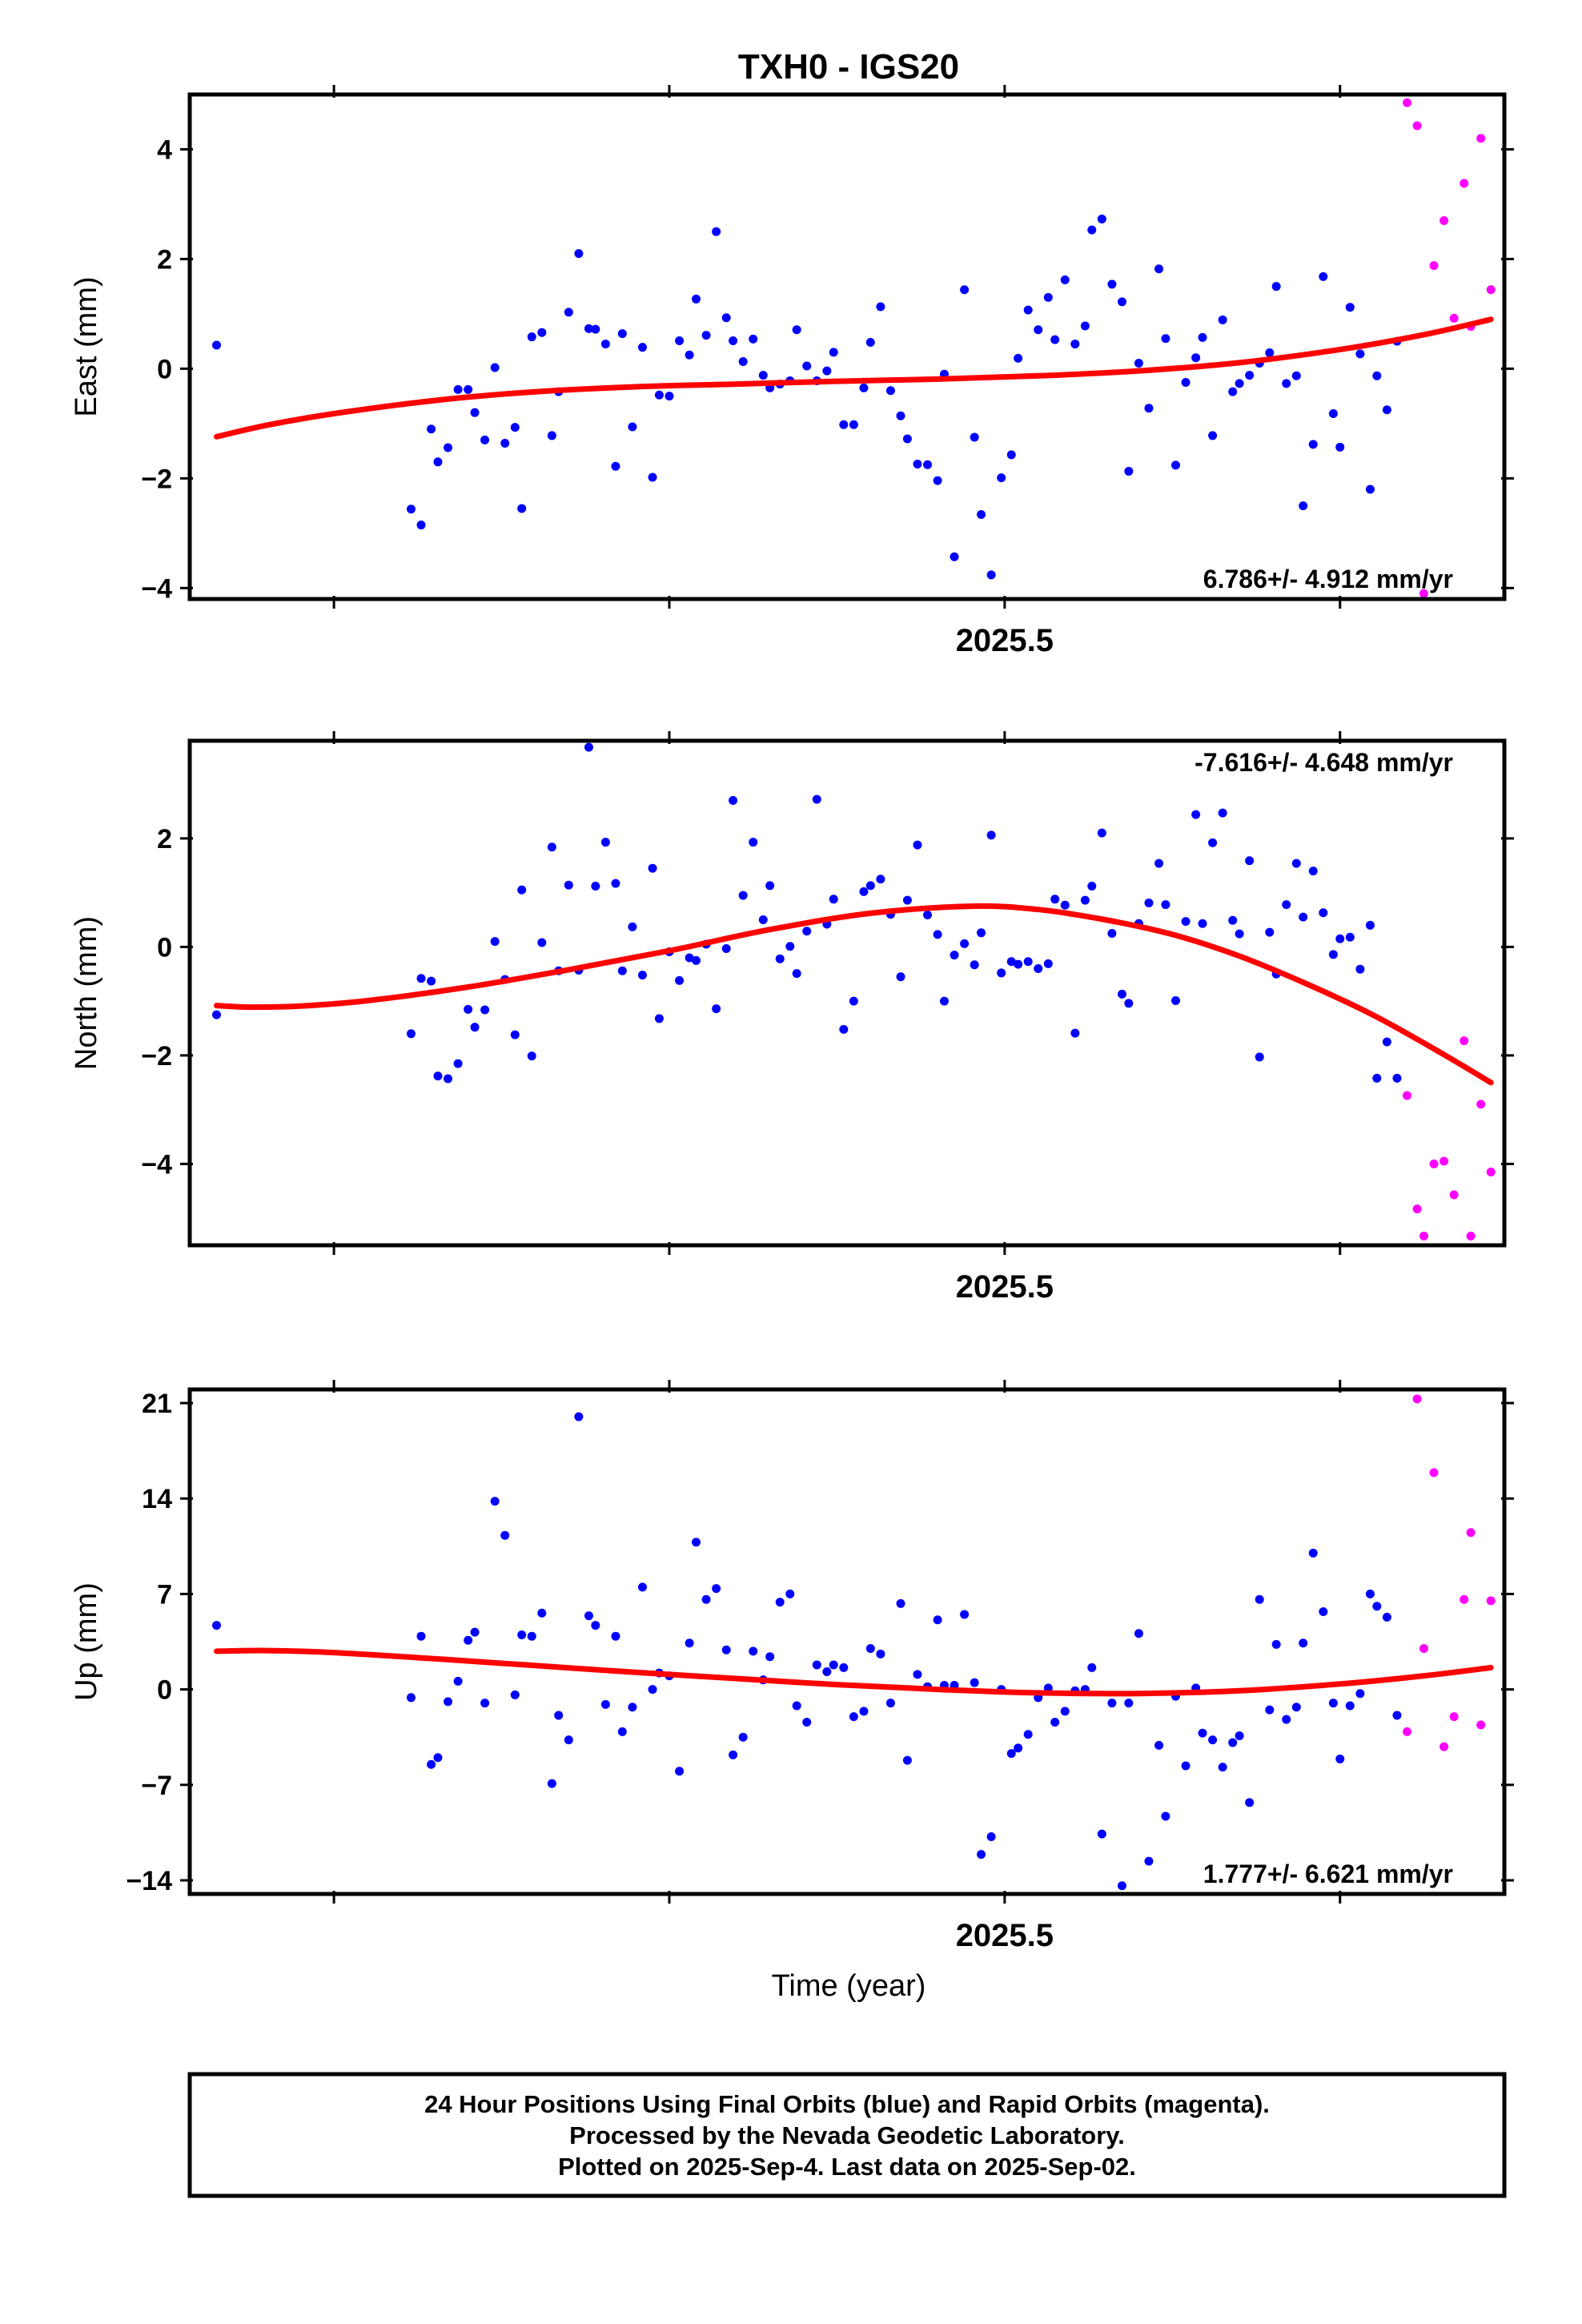  What do you see at coordinates (1328, 1874) in the screenshot?
I see `up-rate-label: 1.777+/- 6.621 mm/yr` at bounding box center [1328, 1874].